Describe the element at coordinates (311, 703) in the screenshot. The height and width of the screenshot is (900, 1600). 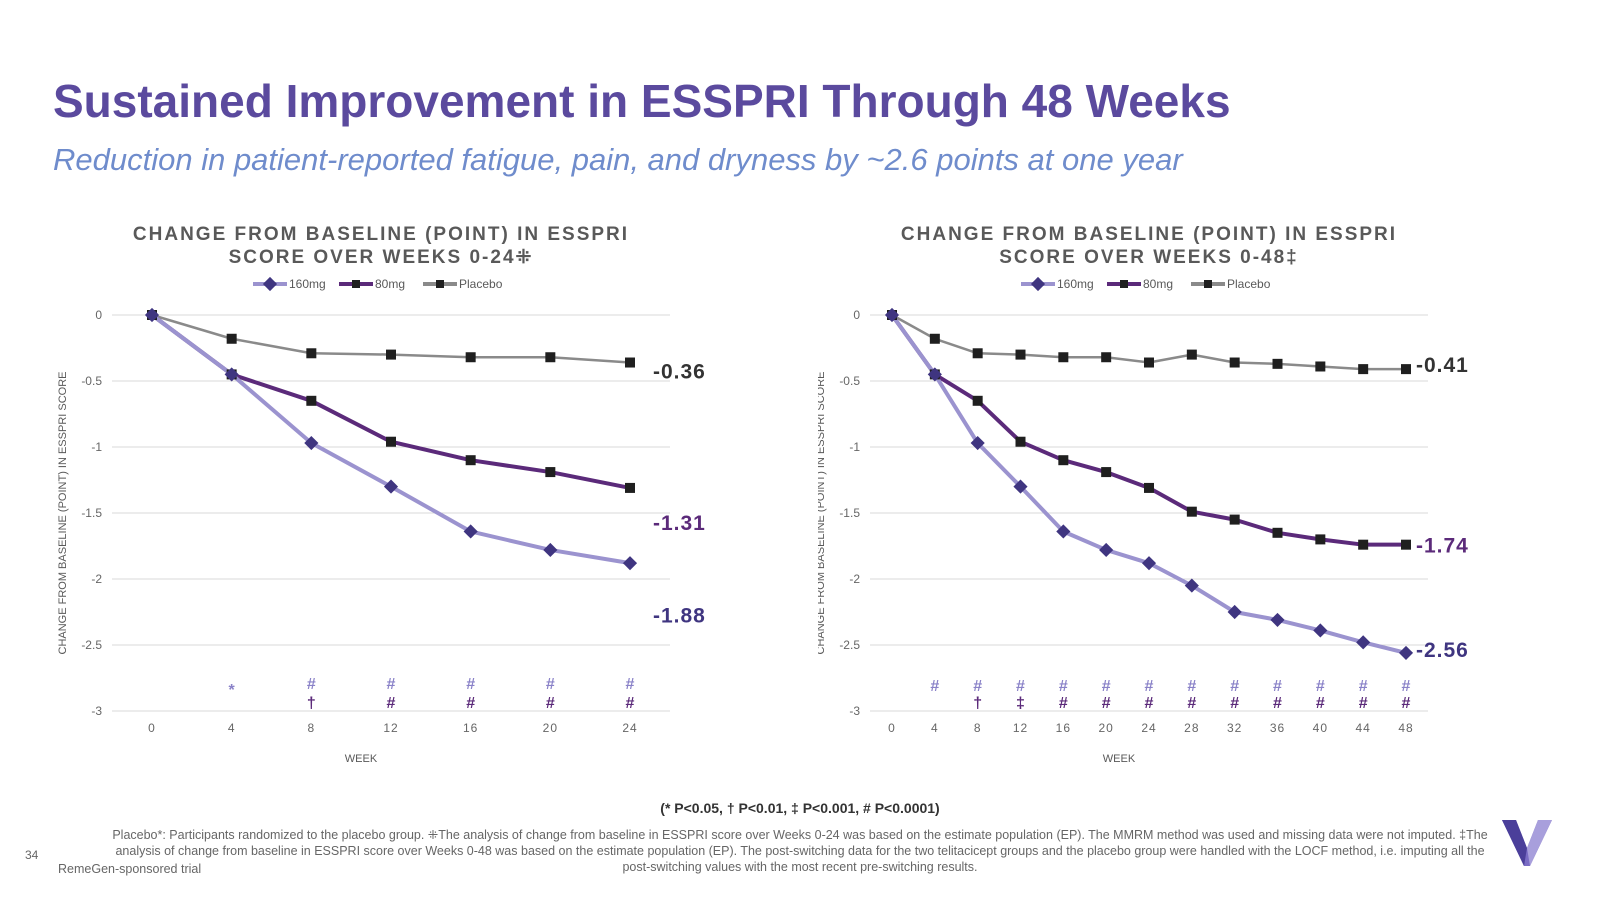
I see `significance-80mg: †` at that location.